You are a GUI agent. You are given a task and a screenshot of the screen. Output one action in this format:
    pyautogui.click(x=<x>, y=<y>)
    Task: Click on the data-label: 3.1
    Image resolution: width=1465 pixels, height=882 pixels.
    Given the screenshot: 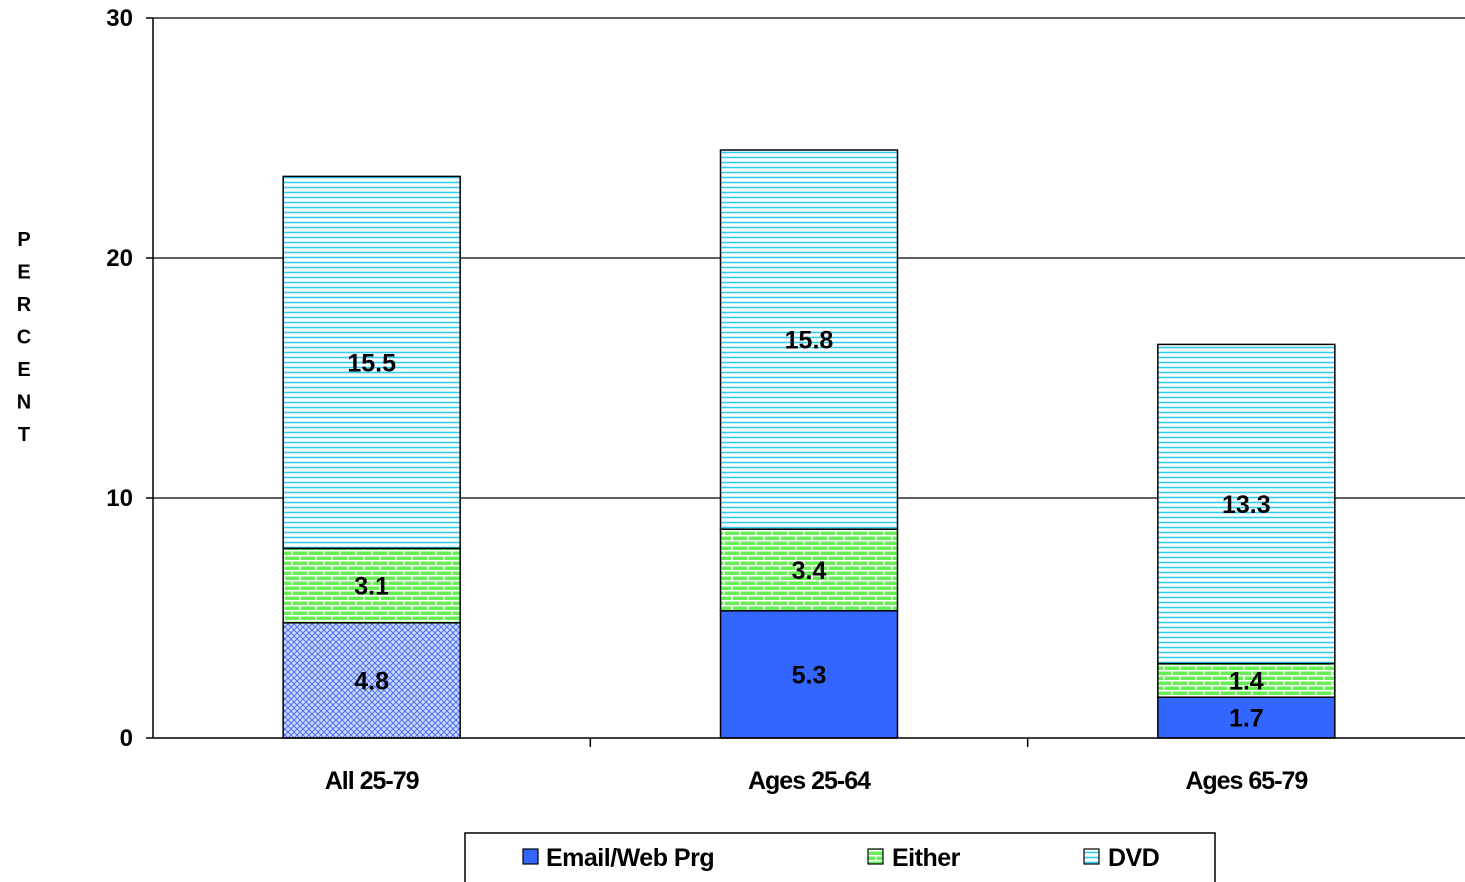 What is the action you would take?
    pyautogui.click(x=371, y=587)
    